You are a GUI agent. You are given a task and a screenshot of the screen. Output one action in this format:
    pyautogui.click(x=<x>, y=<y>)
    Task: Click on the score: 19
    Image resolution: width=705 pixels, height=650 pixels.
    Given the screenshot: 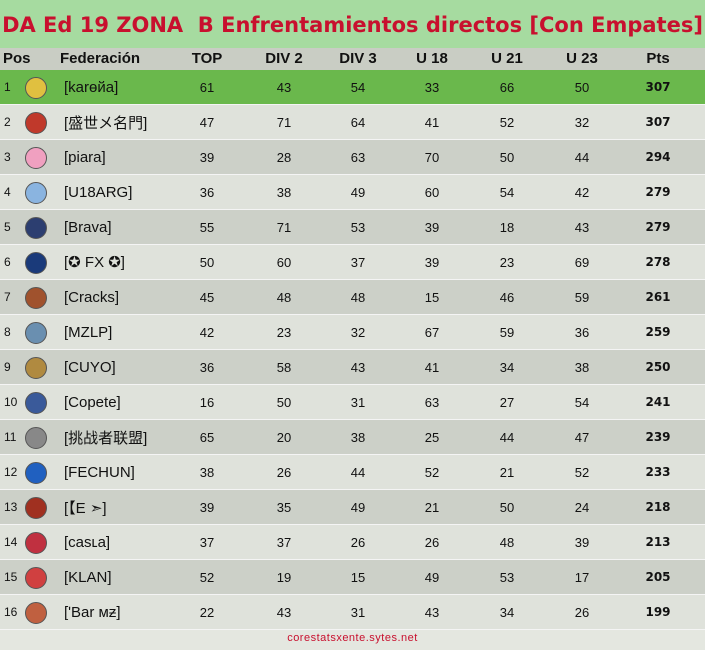 What is the action you would take?
    pyautogui.click(x=284, y=577)
    